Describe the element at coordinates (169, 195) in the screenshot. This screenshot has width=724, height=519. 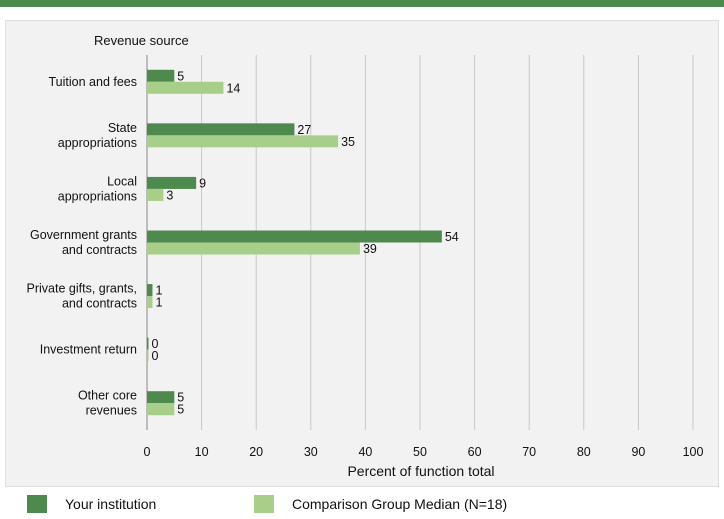
I see `data-label: 3` at that location.